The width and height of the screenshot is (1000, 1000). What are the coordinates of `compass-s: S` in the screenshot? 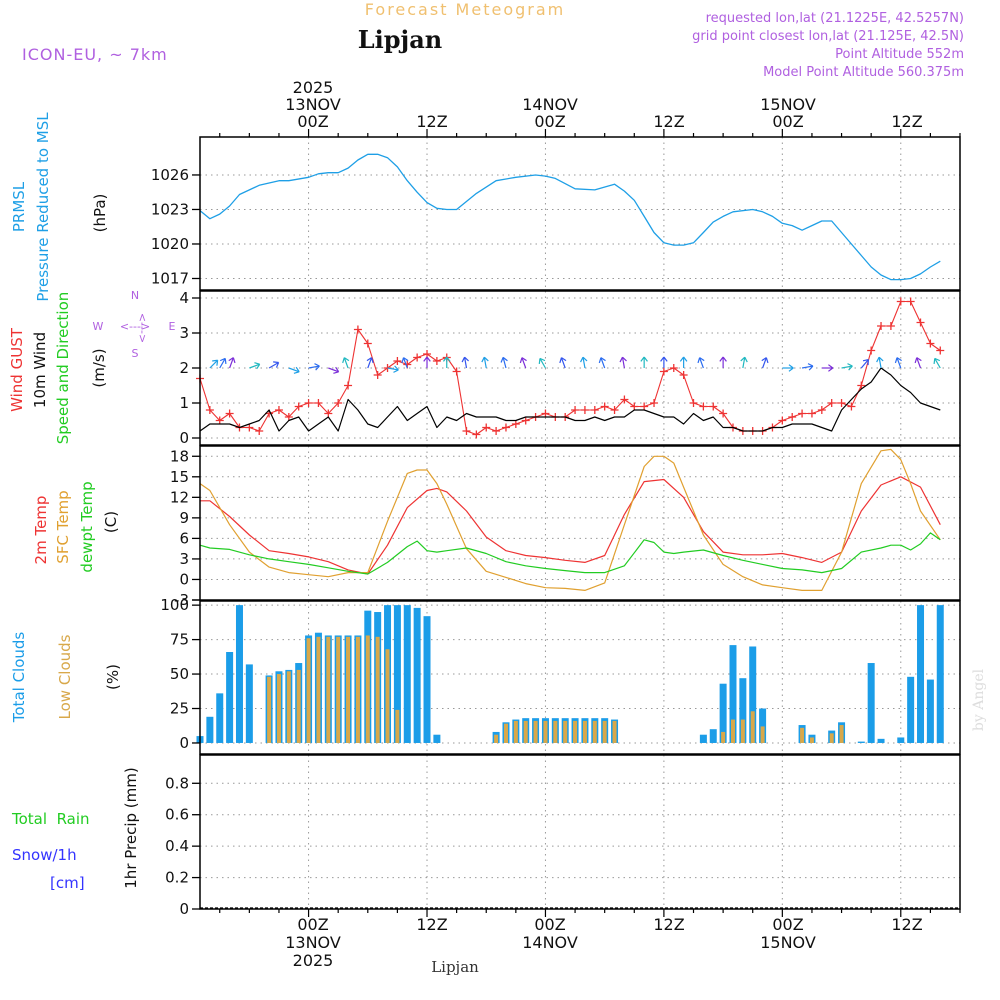 It's located at (135, 353).